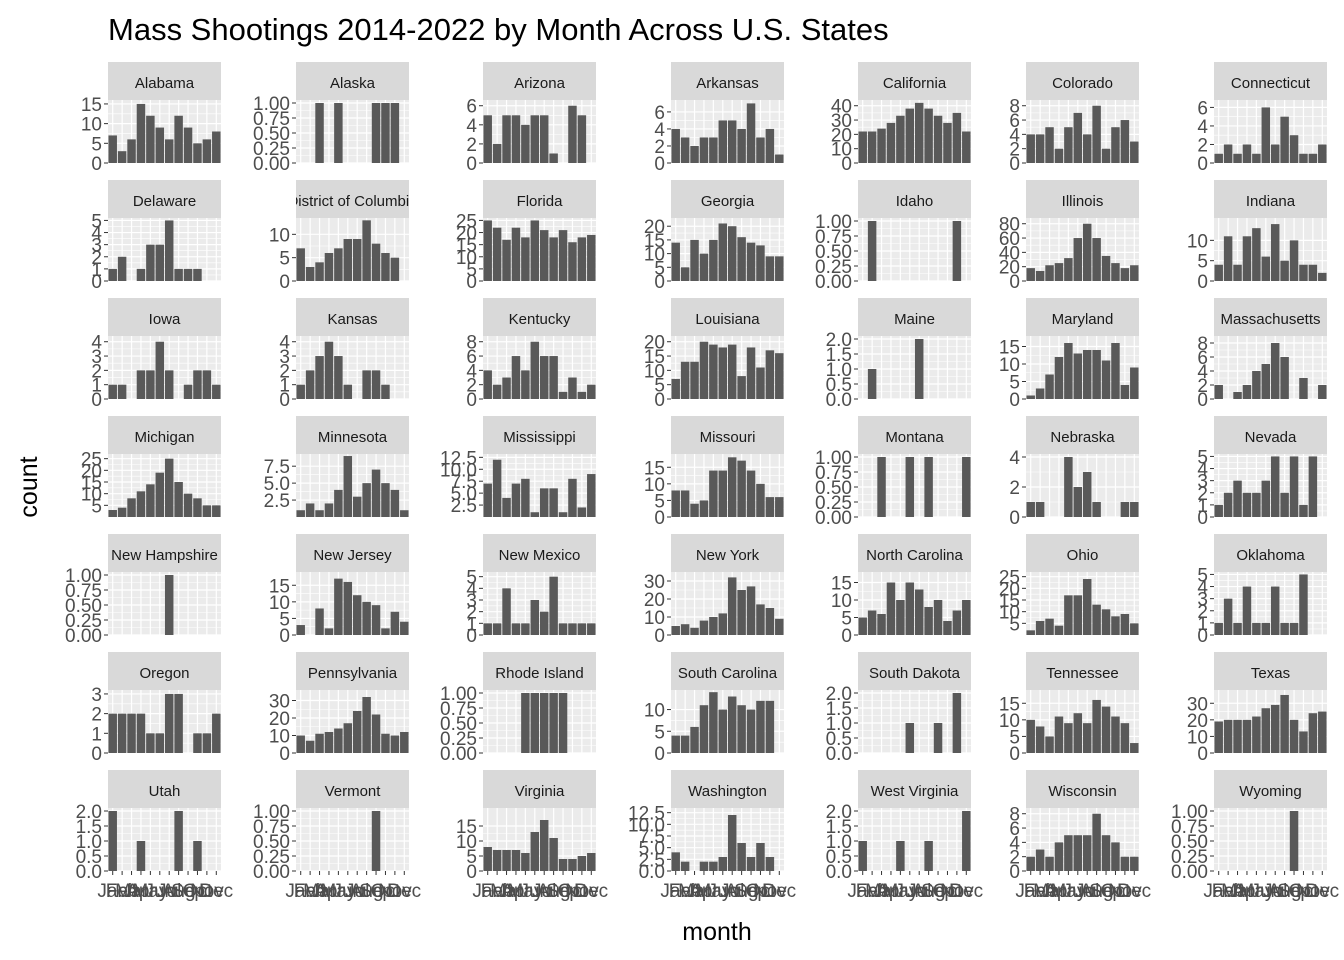 The height and width of the screenshot is (960, 1344). Describe the element at coordinates (1087, 148) in the screenshot. I see `bar-colorado-jul` at that location.